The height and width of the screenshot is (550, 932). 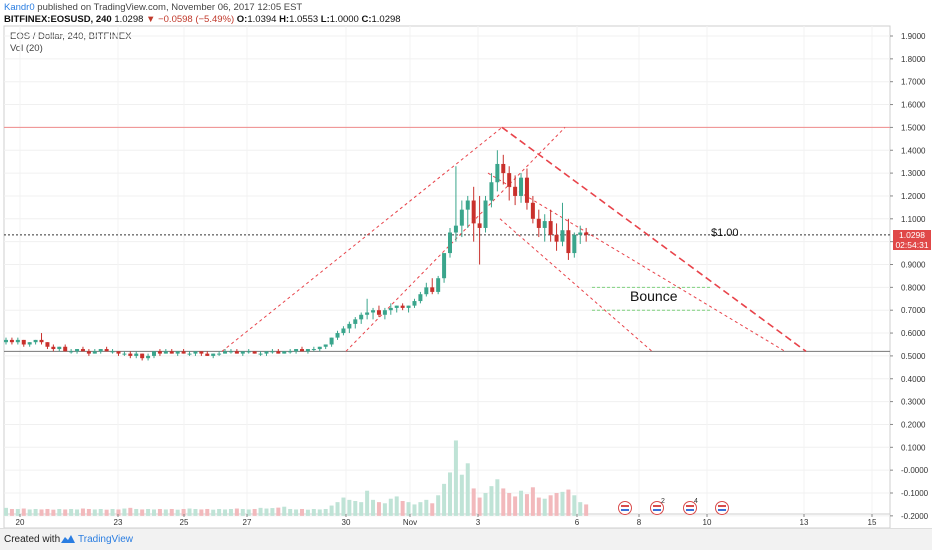 I want to click on volume-title: Vol (20), so click(x=26, y=48).